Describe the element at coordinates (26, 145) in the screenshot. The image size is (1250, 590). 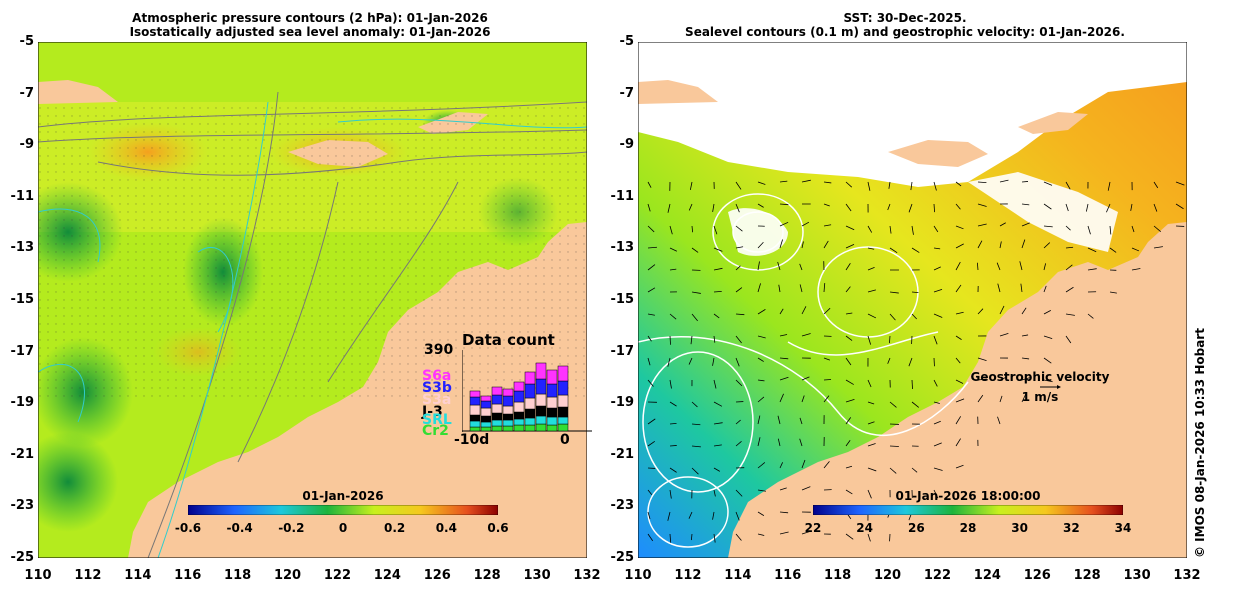
I see `left-lat-label: -9` at that location.